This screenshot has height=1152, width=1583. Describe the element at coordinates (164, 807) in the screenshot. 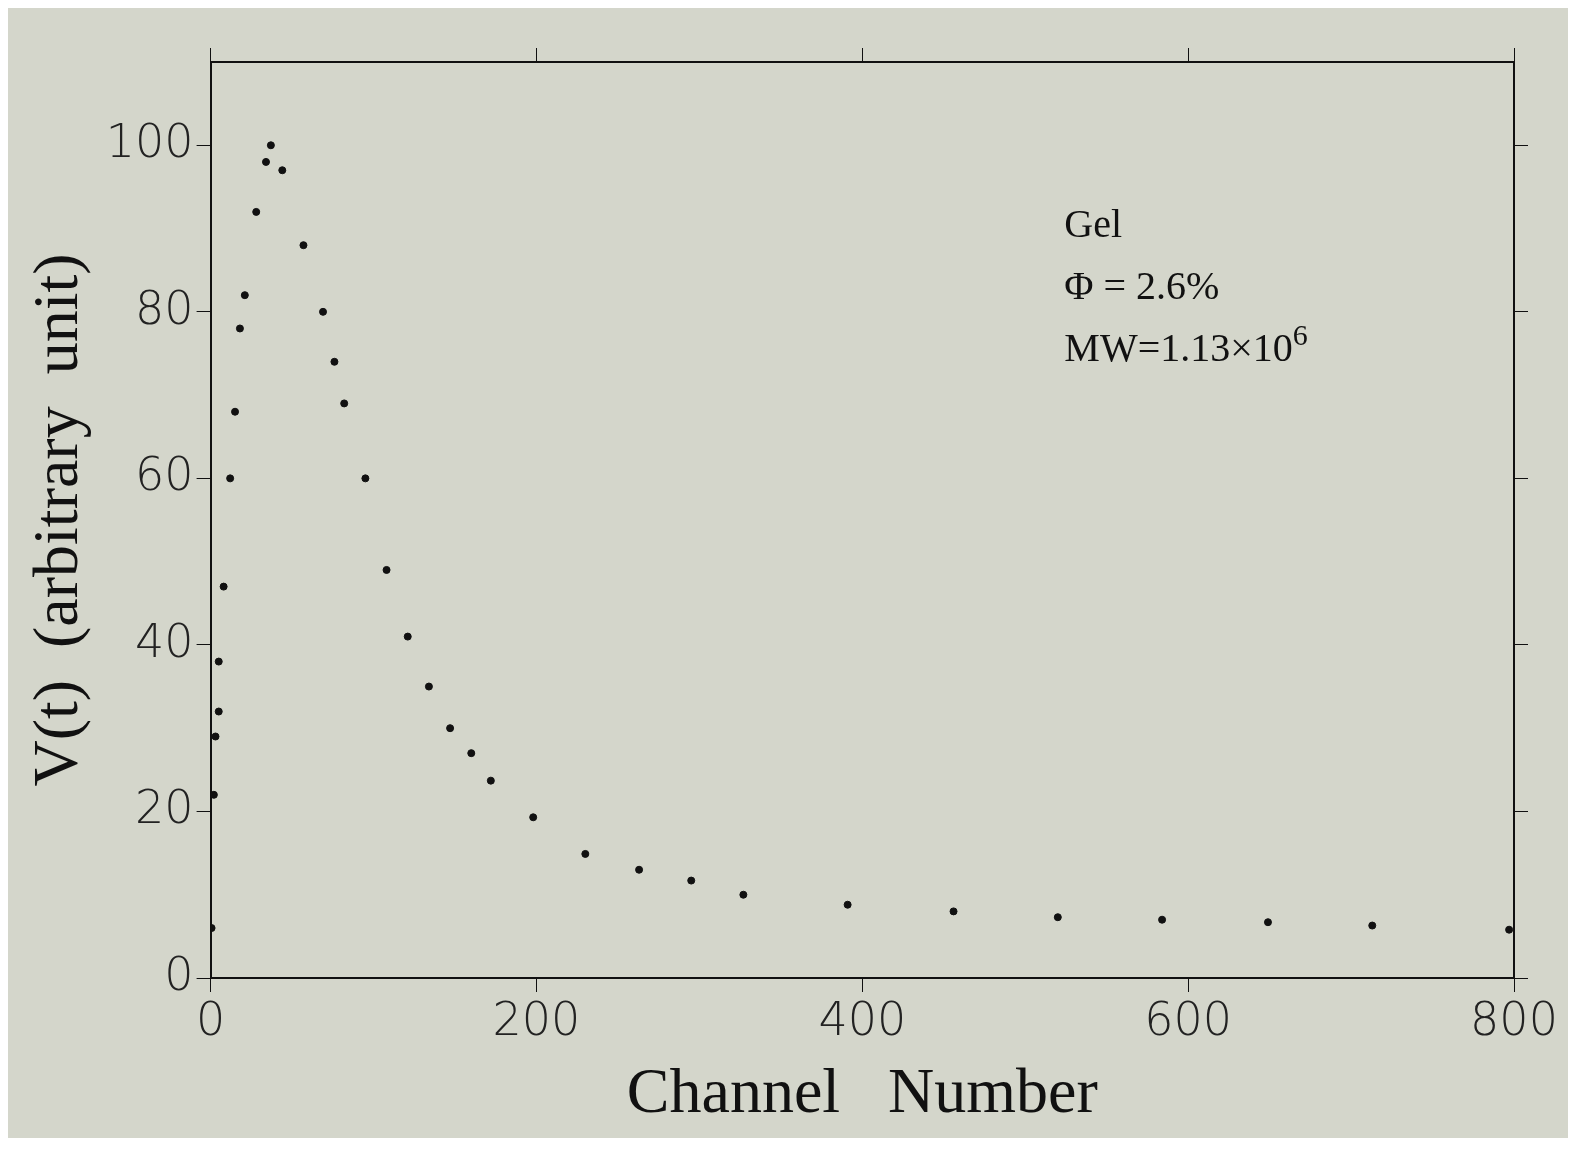

I see `y-tick-label: 20` at that location.